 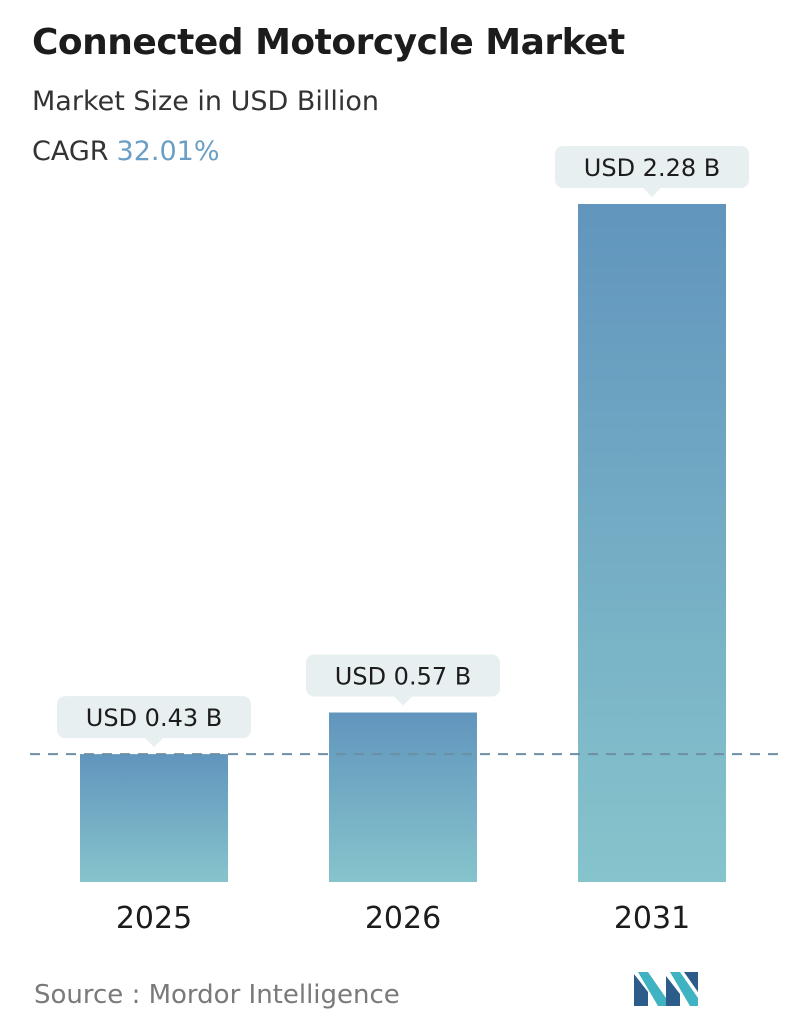 What do you see at coordinates (328, 42) in the screenshot?
I see `chart-title: Connected Motorcycle Market` at bounding box center [328, 42].